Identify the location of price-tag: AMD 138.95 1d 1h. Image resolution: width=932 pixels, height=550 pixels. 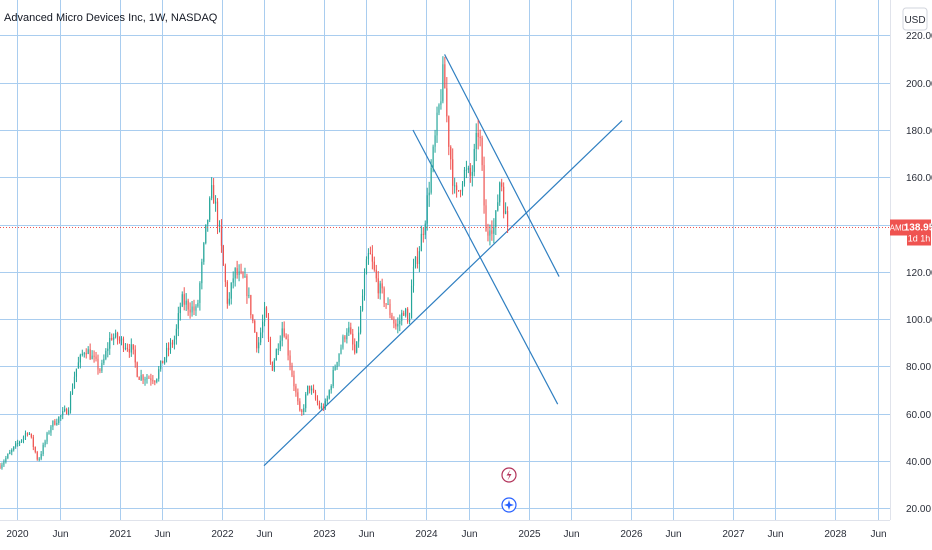
(911, 232).